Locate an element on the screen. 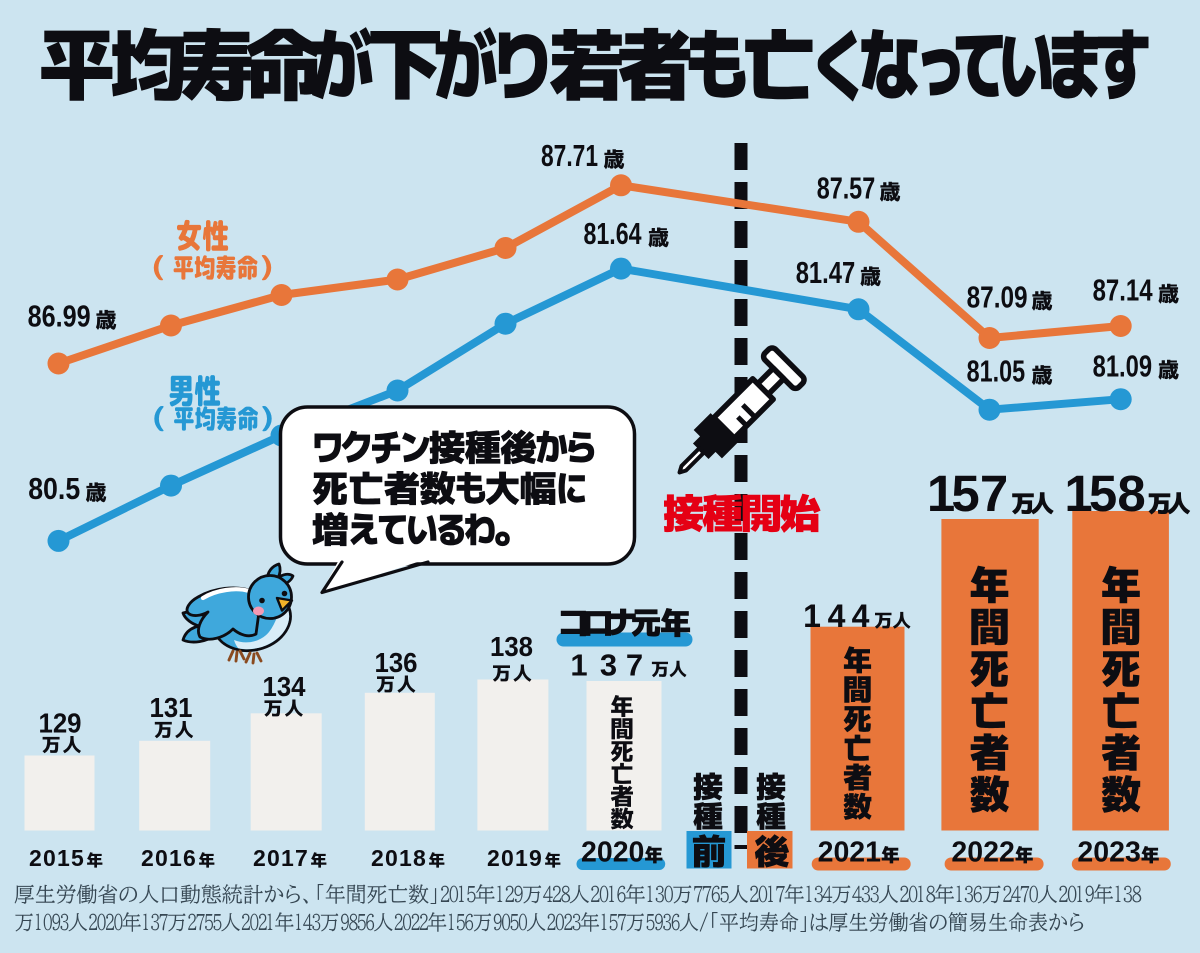 The width and height of the screenshot is (1200, 953). svg-text: 81.09 is located at coordinates (1123, 365).